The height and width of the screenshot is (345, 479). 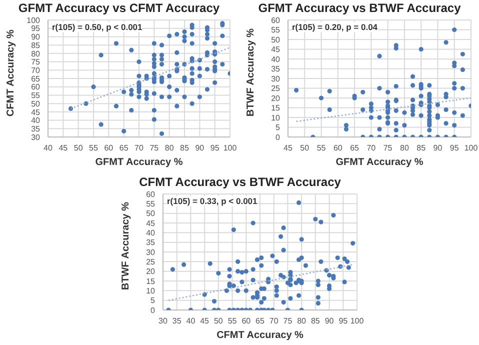 What do you see at coordinates (260, 335) in the screenshot?
I see `x-axis-title: CFMT Accuracy %` at bounding box center [260, 335].